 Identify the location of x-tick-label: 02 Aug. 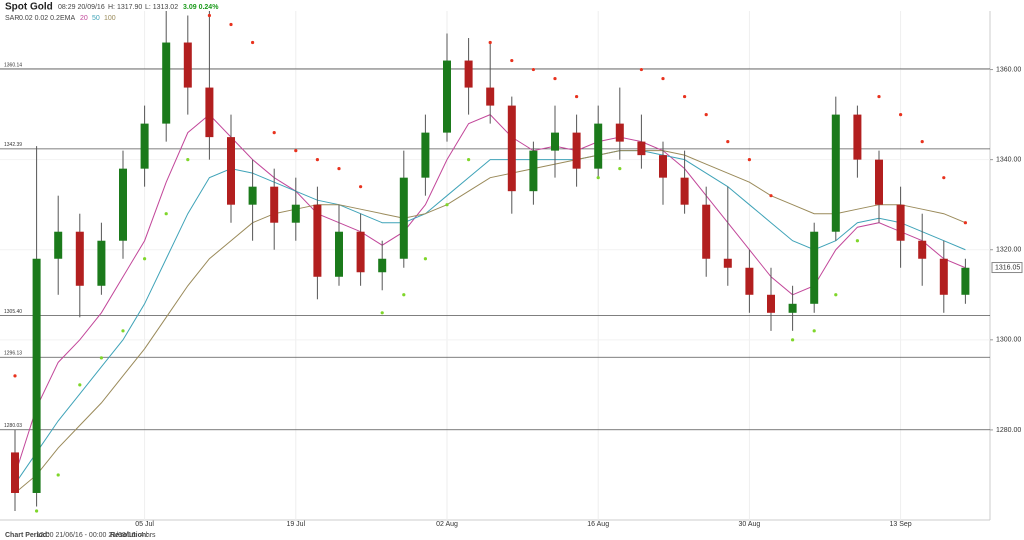
(447, 524).